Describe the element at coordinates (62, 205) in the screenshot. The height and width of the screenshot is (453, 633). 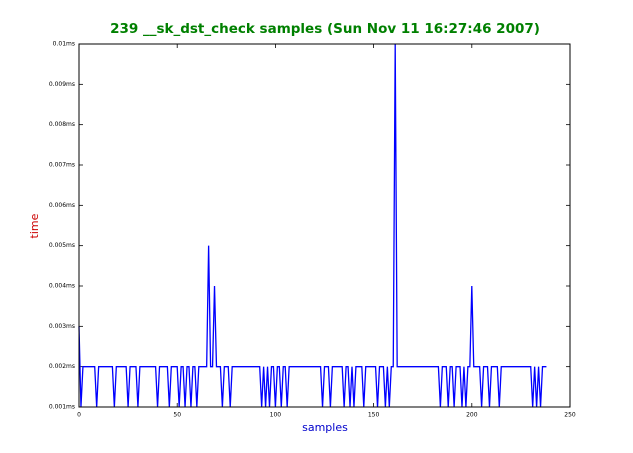
I see `y-tick-label: 0.006ms` at that location.